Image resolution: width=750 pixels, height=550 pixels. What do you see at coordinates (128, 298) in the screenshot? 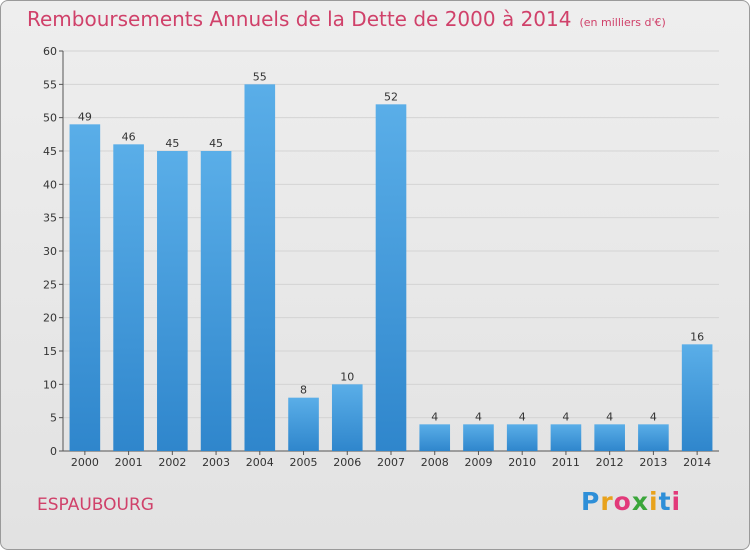
I see `bar-2001` at bounding box center [128, 298].